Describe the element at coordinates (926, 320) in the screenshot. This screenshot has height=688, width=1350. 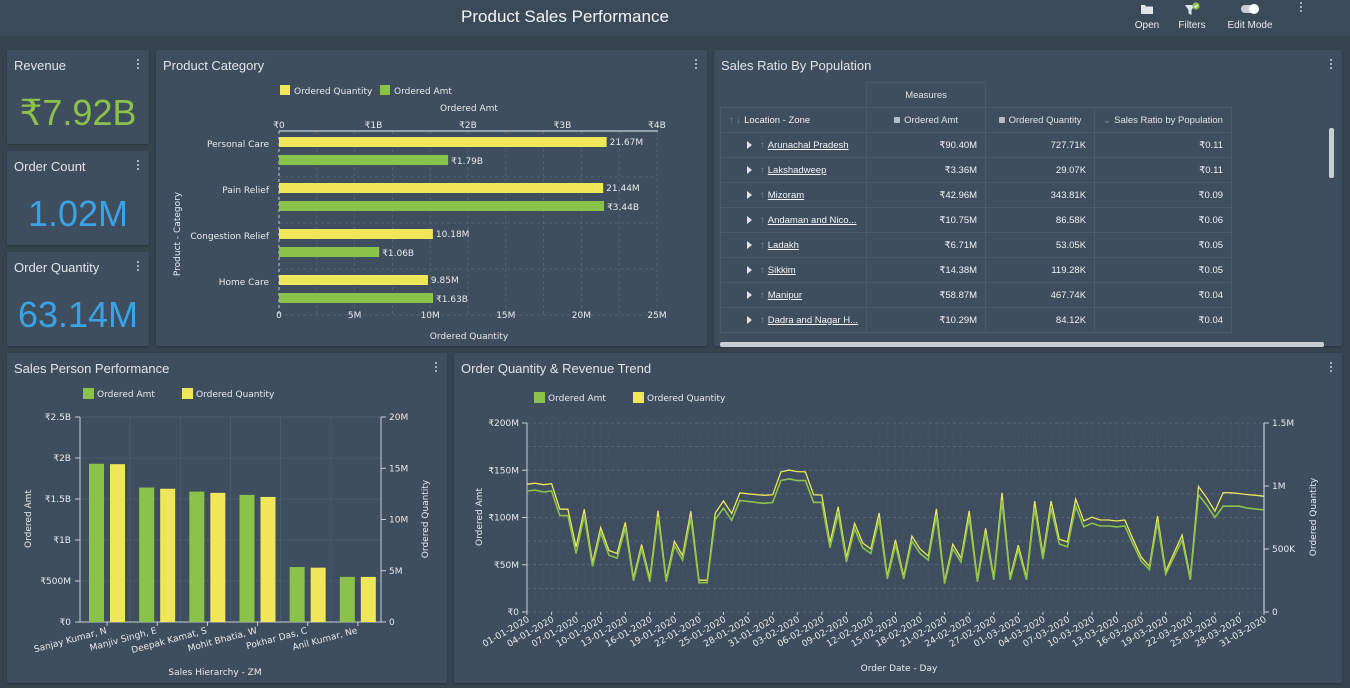
I see `ordered-amt-cell: ₹10.29M` at that location.